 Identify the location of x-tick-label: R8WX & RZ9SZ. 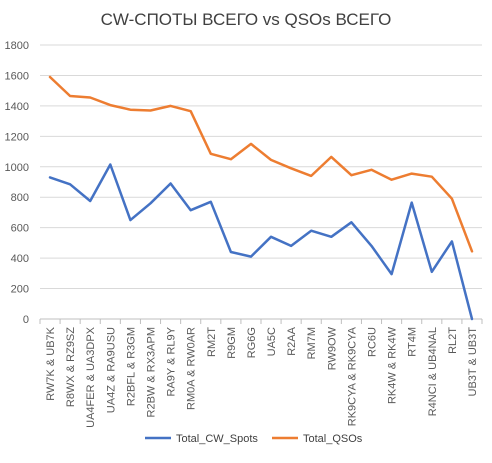
(71, 367).